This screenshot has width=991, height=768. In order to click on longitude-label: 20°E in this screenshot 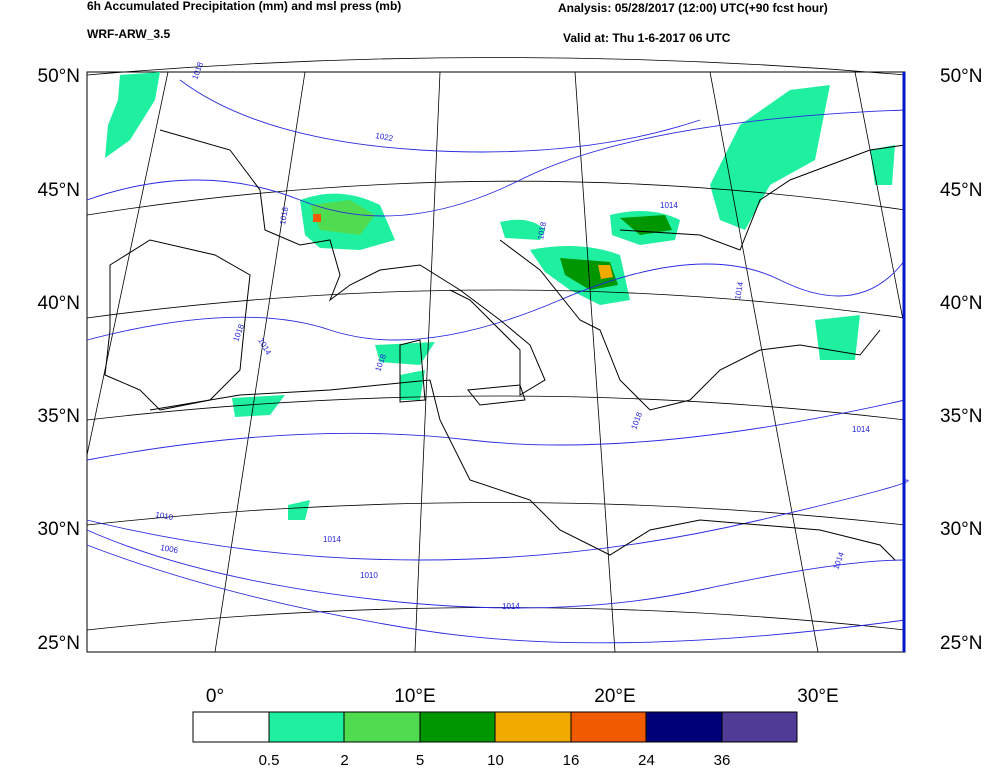, I will do `click(614, 696)`.